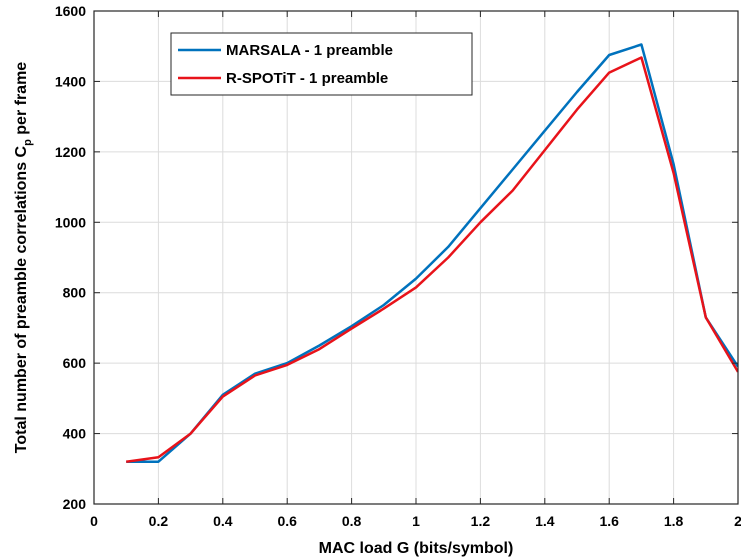 The height and width of the screenshot is (560, 741). Describe the element at coordinates (70, 222) in the screenshot. I see `y-tick-label: 1000` at that location.